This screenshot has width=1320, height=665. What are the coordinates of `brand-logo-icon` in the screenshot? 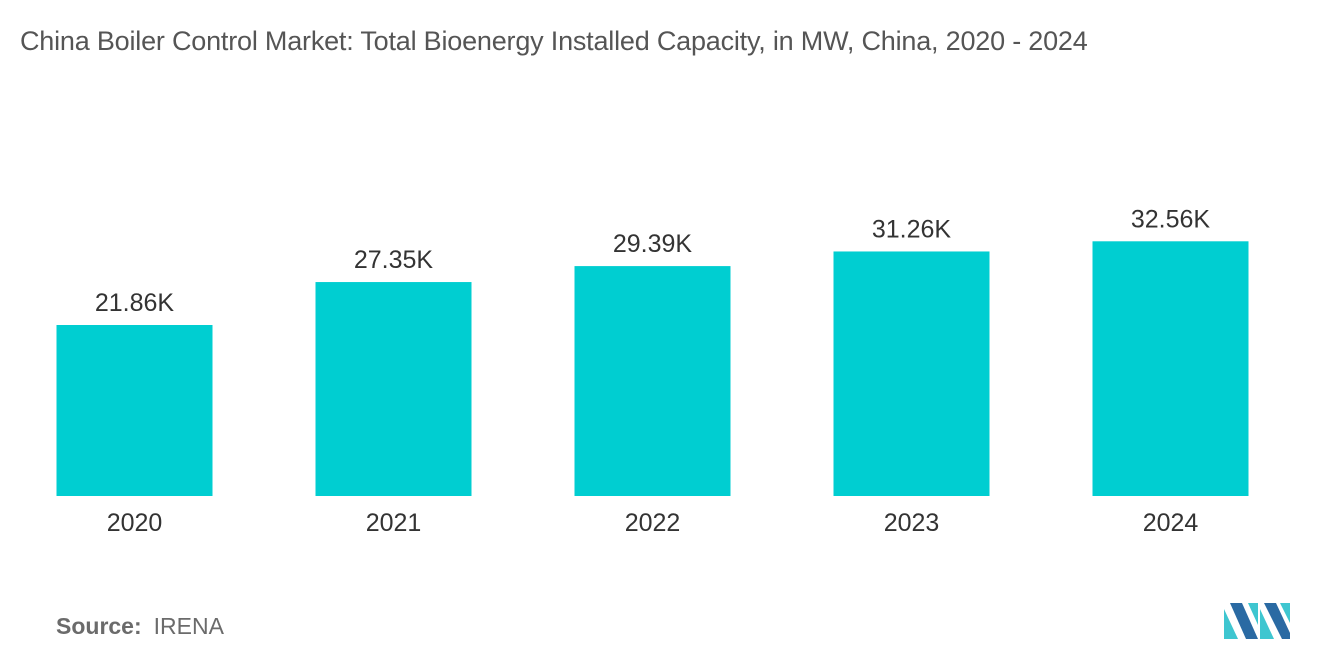 It's located at (1257, 621).